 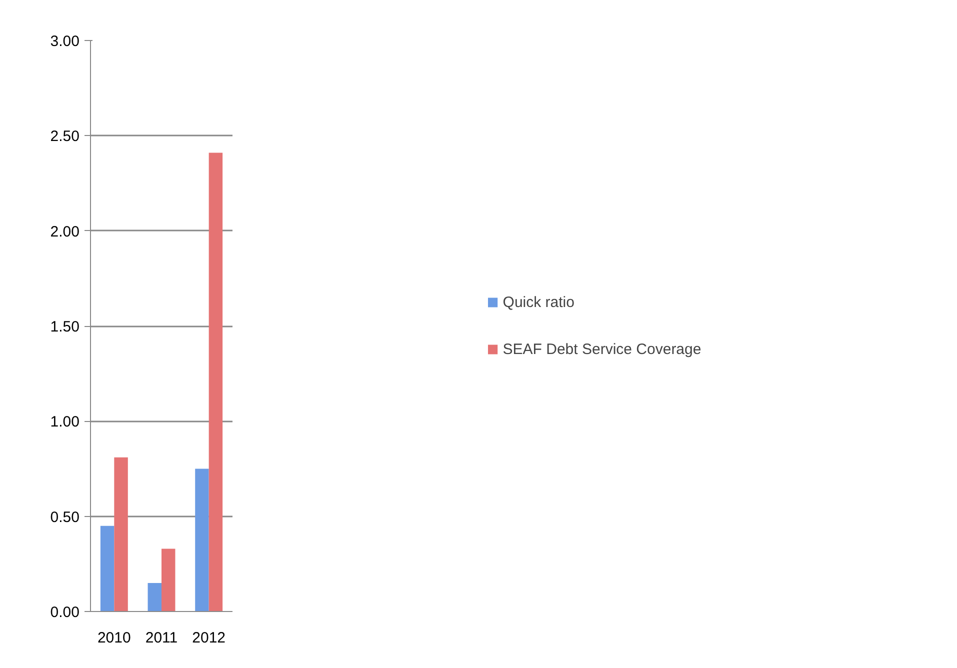 What do you see at coordinates (65, 231) in the screenshot?
I see `y-tick-label: 2.00` at bounding box center [65, 231].